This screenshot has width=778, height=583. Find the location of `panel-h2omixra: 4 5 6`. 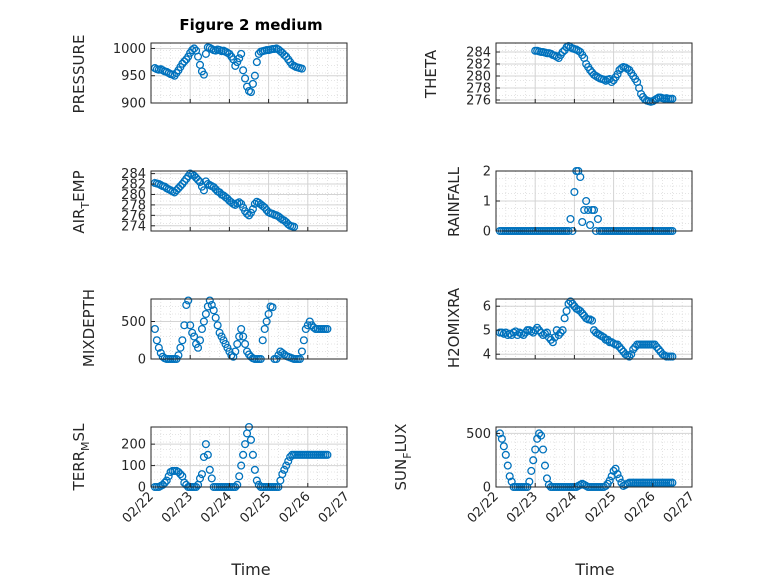

panel-h2omixra: 4 5 6 is located at coordinates (588, 330).